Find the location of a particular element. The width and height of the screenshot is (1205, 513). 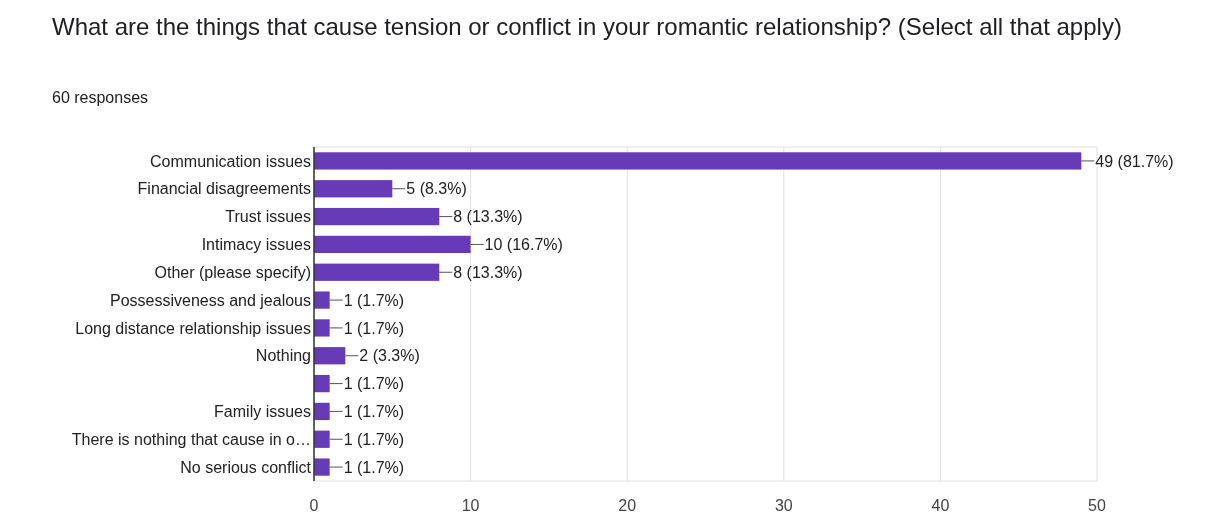

x-tick-label: 0 is located at coordinates (314, 504).